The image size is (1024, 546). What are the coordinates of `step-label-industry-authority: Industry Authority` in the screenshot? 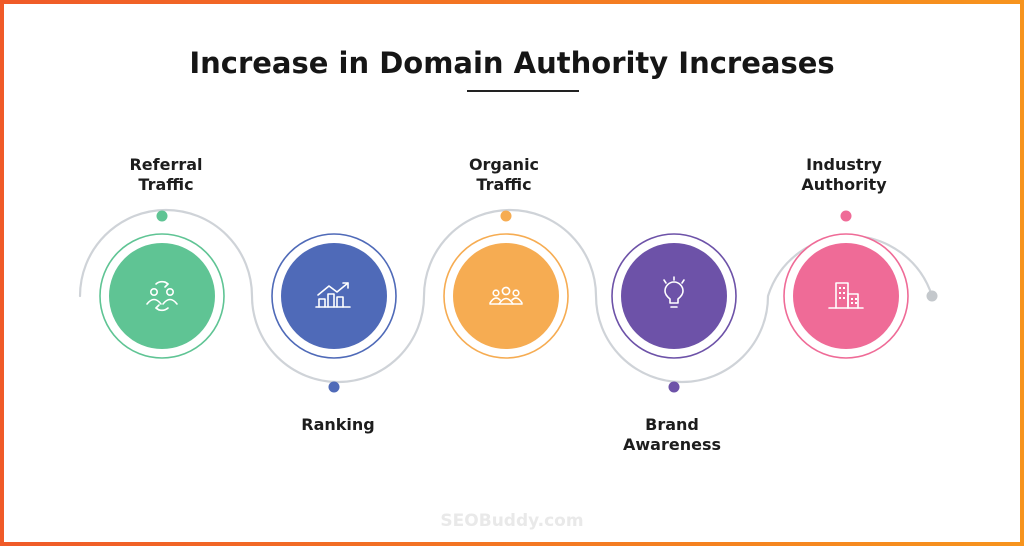 It's located at (844, 174).